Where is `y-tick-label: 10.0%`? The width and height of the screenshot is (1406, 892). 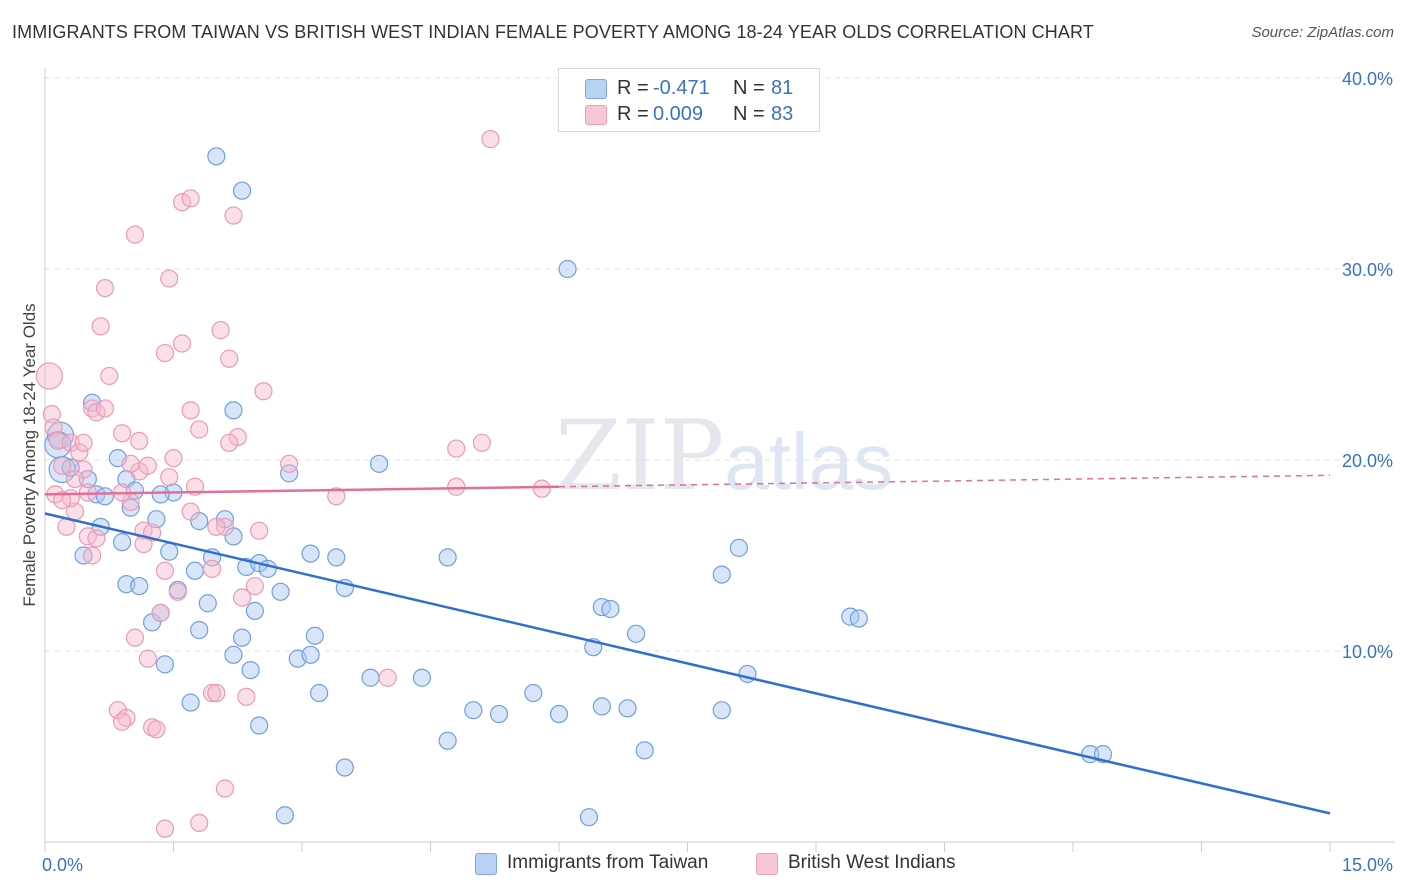
y-tick-label: 10.0% is located at coordinates (1367, 652).